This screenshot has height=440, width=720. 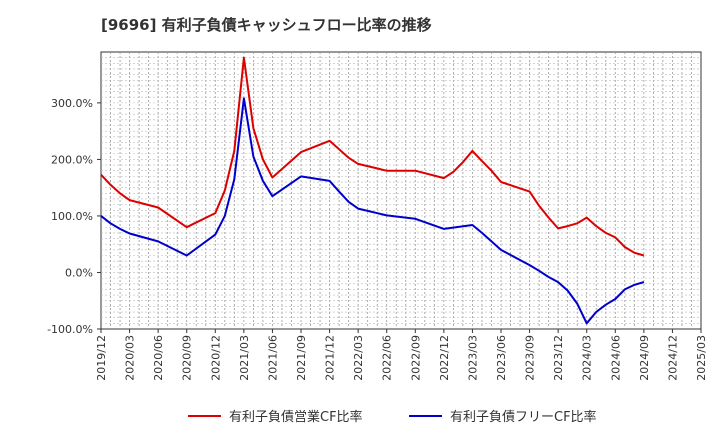 What do you see at coordinates (615, 358) in the screenshot?
I see `x-tick-label: 2024/06` at bounding box center [615, 358].